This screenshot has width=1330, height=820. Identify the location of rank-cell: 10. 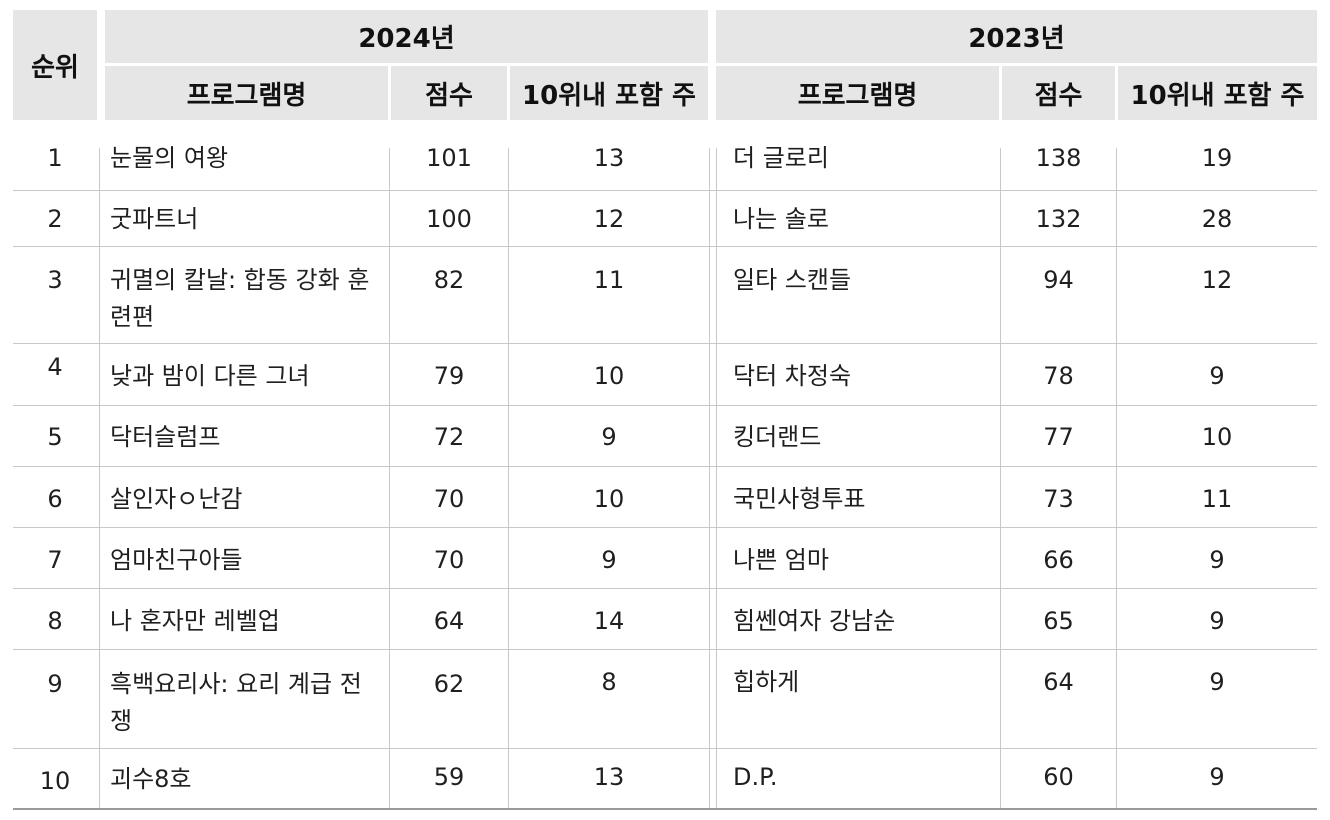
(55, 781).